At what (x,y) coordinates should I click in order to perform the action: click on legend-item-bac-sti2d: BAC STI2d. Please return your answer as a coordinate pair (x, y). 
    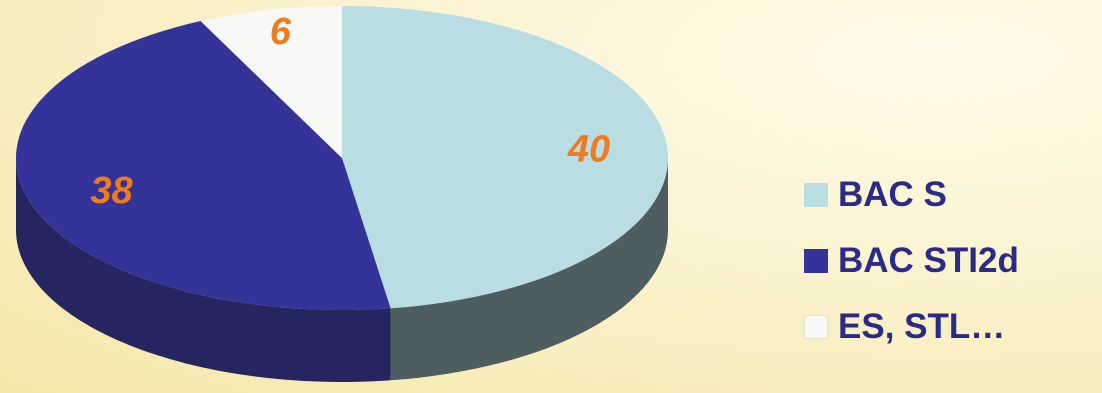
    Looking at the image, I should click on (911, 261).